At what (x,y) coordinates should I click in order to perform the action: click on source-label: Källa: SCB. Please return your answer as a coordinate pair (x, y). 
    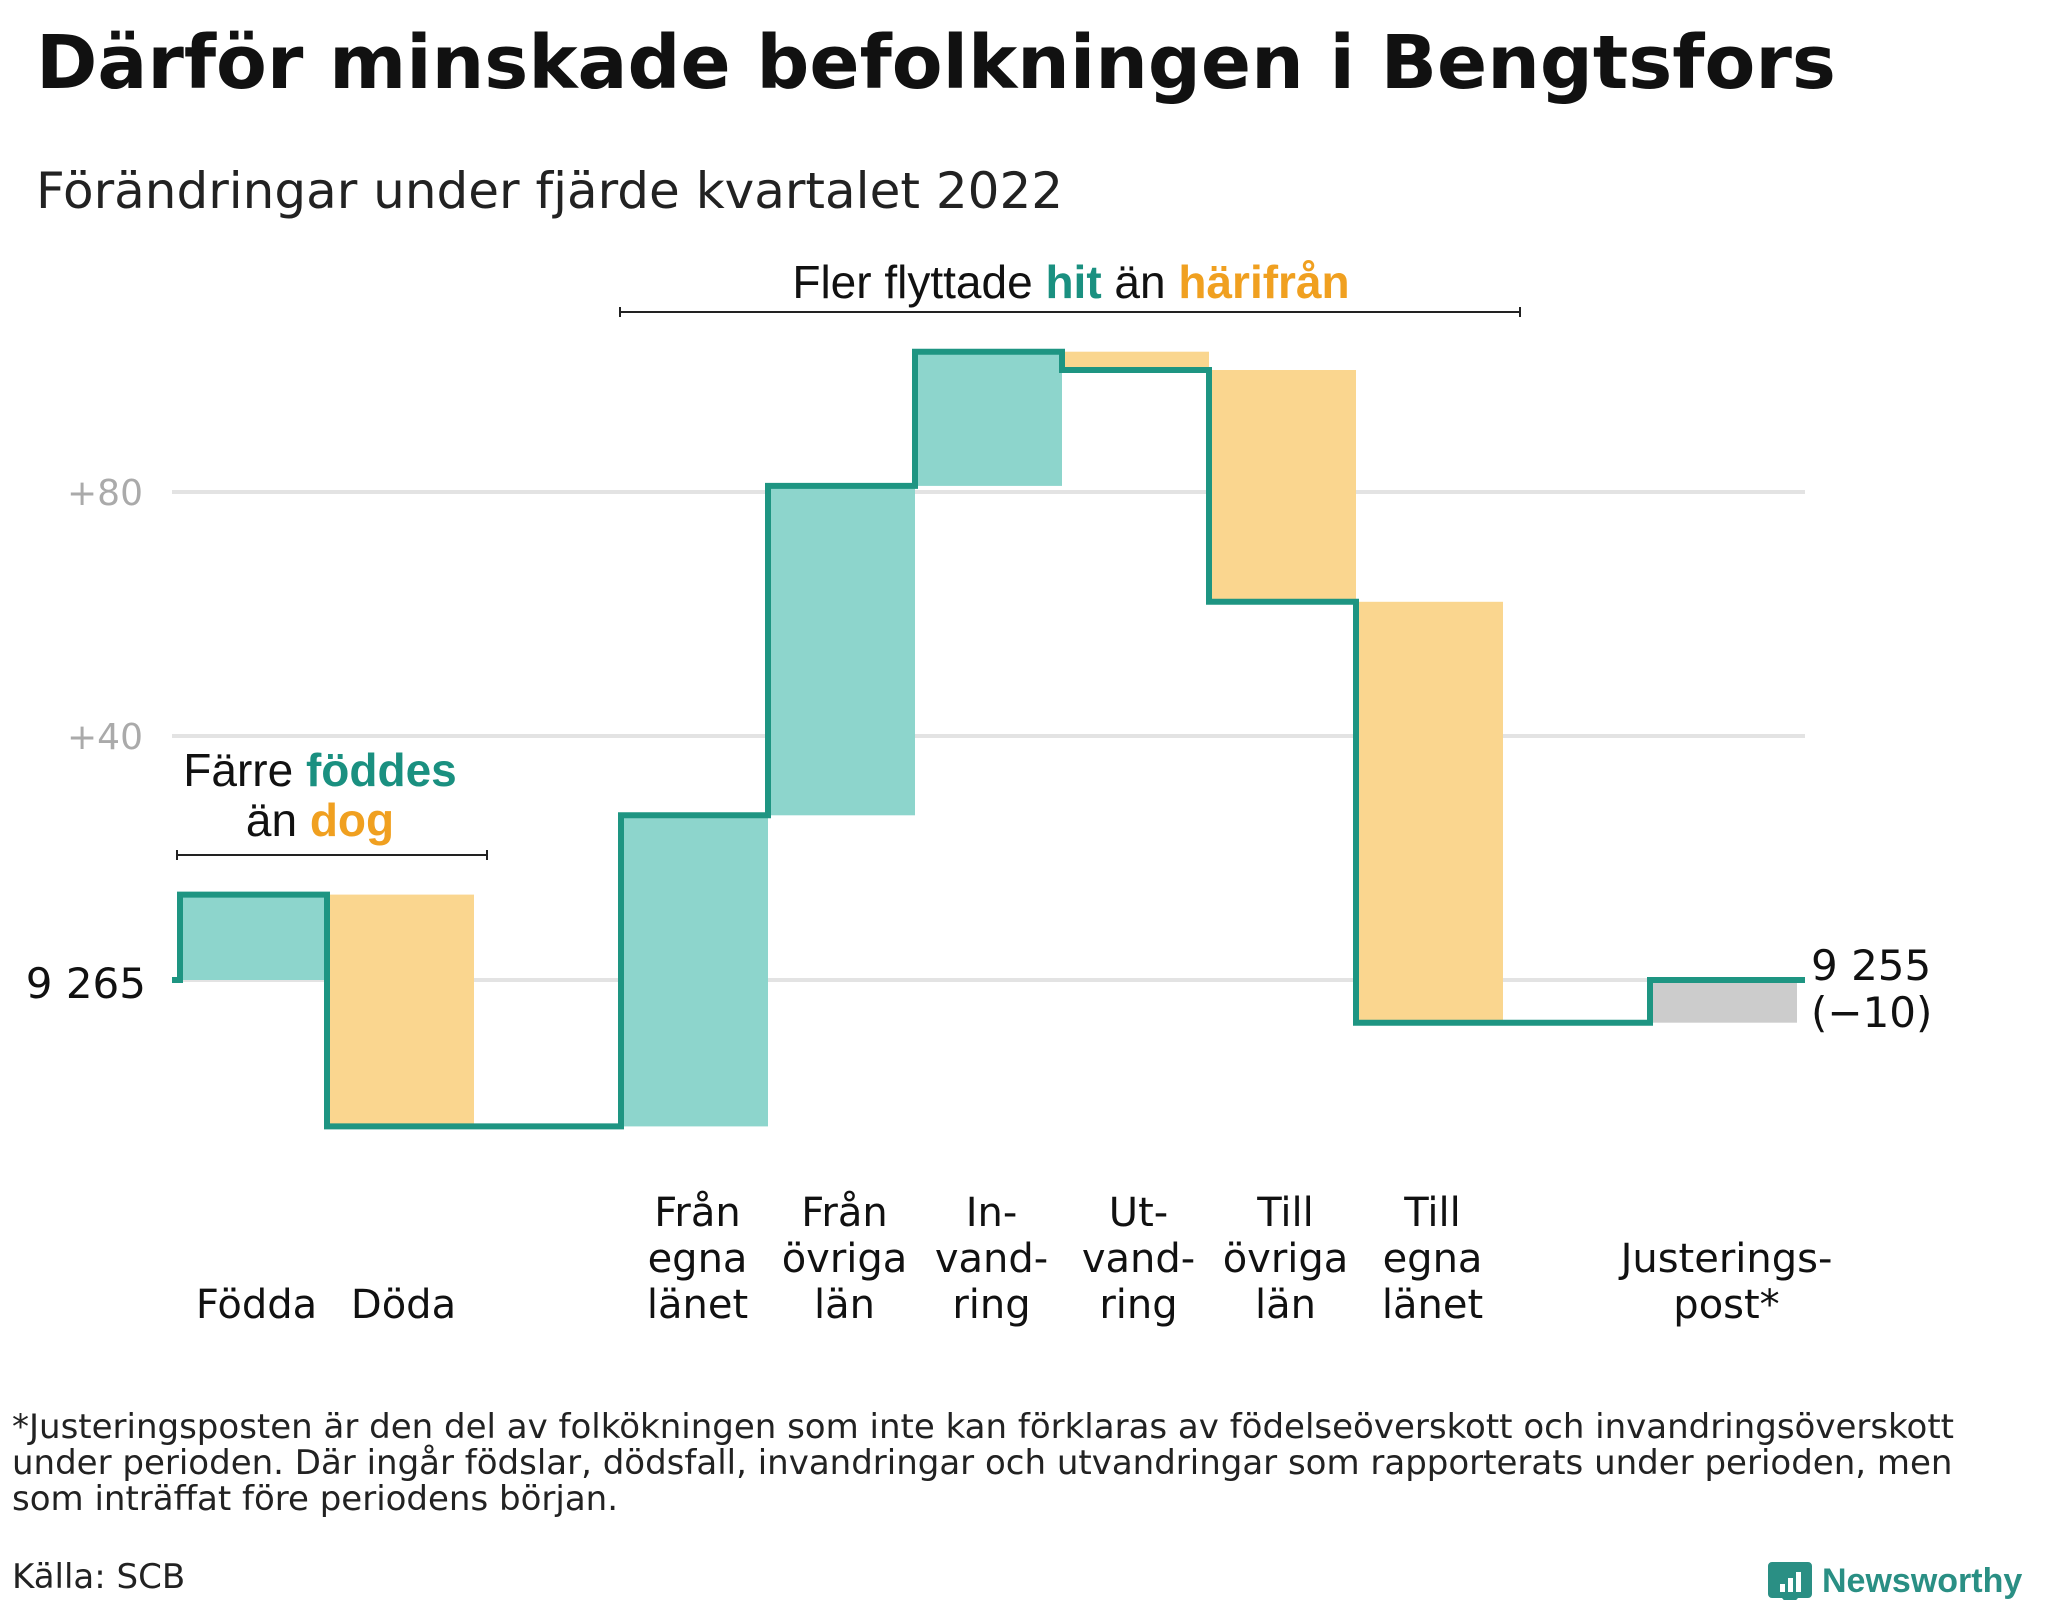
    Looking at the image, I should click on (98, 1577).